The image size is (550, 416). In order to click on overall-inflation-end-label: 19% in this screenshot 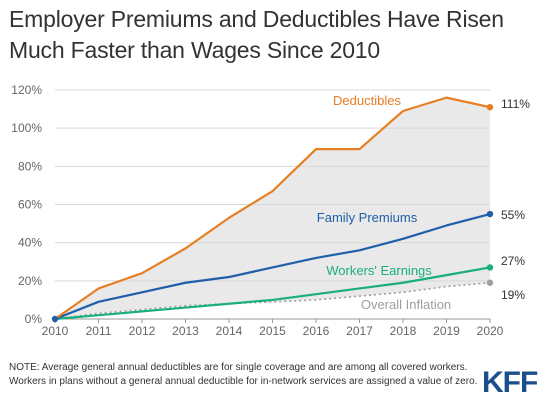, I will do `click(513, 295)`.